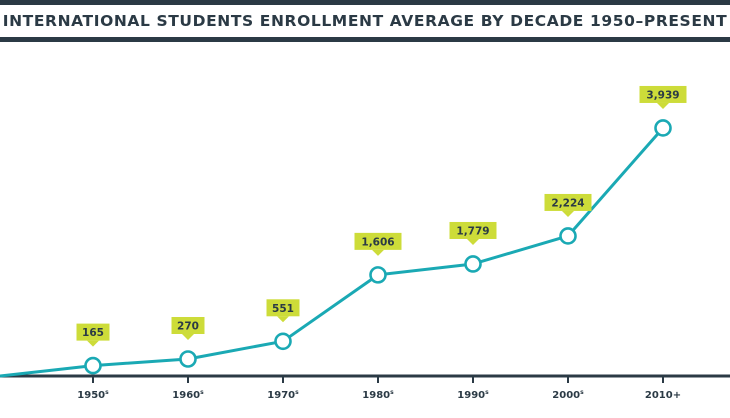 The width and height of the screenshot is (730, 418). Describe the element at coordinates (568, 395) in the screenshot. I see `x-tick-label: 2000s` at that location.